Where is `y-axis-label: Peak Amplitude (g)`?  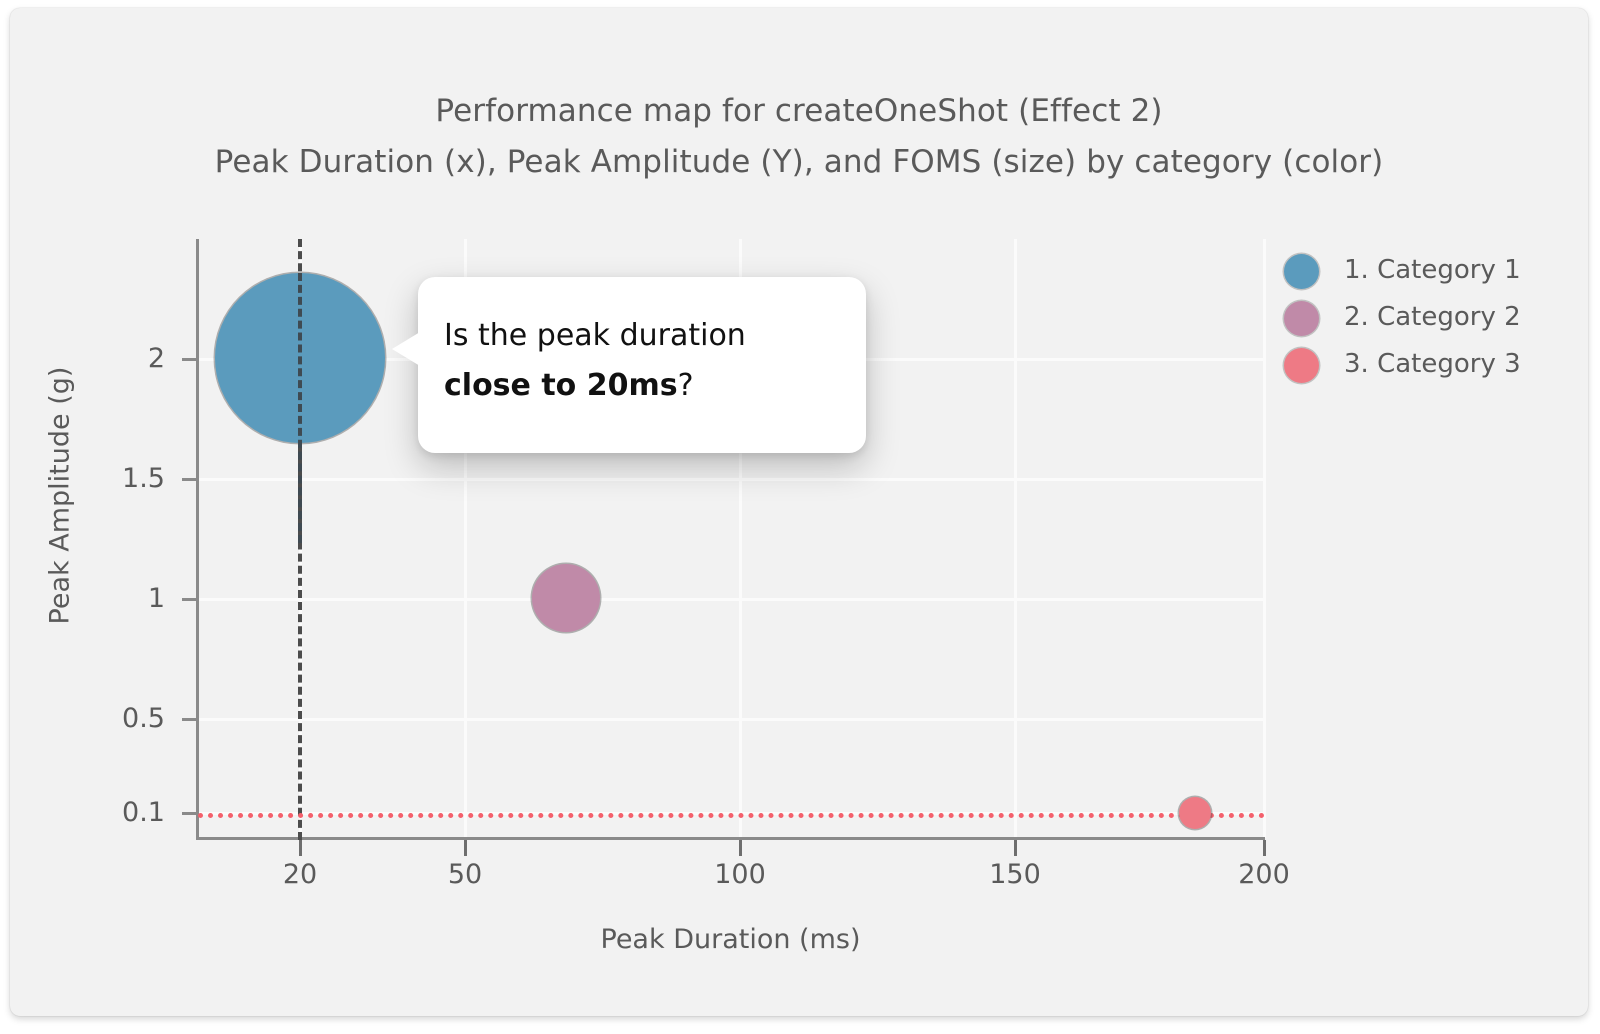 y-axis-label: Peak Amplitude (g) is located at coordinates (60, 495).